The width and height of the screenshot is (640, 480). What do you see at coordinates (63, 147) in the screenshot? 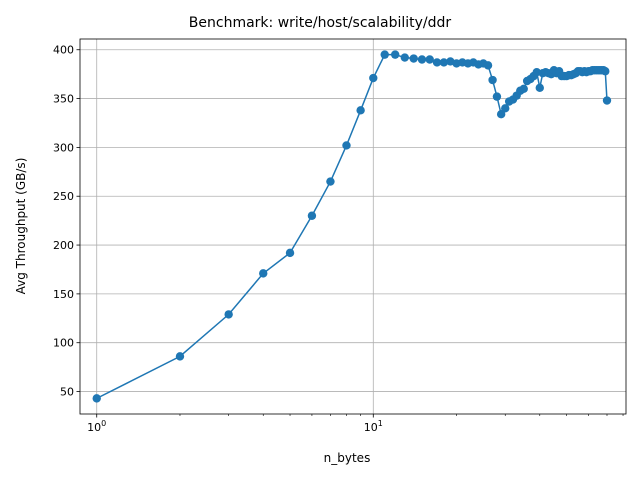
I see `y-tick-label: 300` at bounding box center [63, 147].